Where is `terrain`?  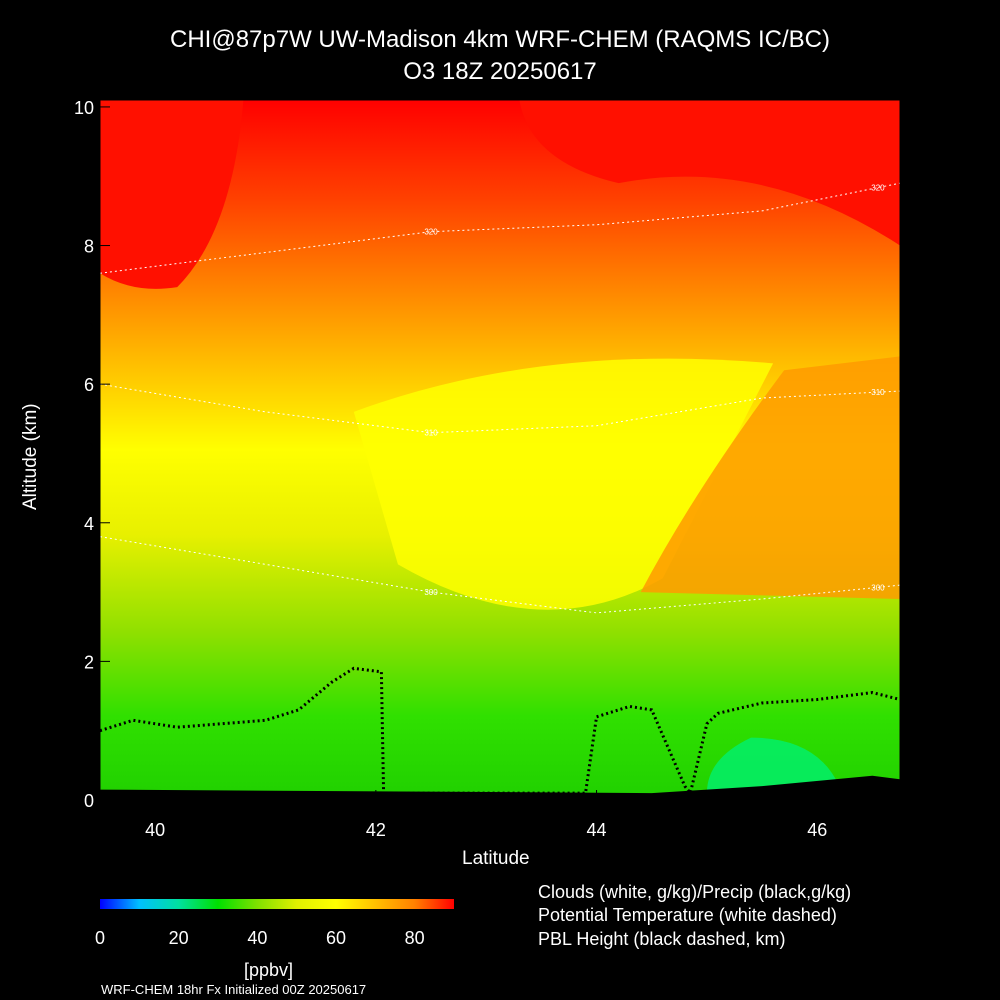 terrain is located at coordinates (500, 787).